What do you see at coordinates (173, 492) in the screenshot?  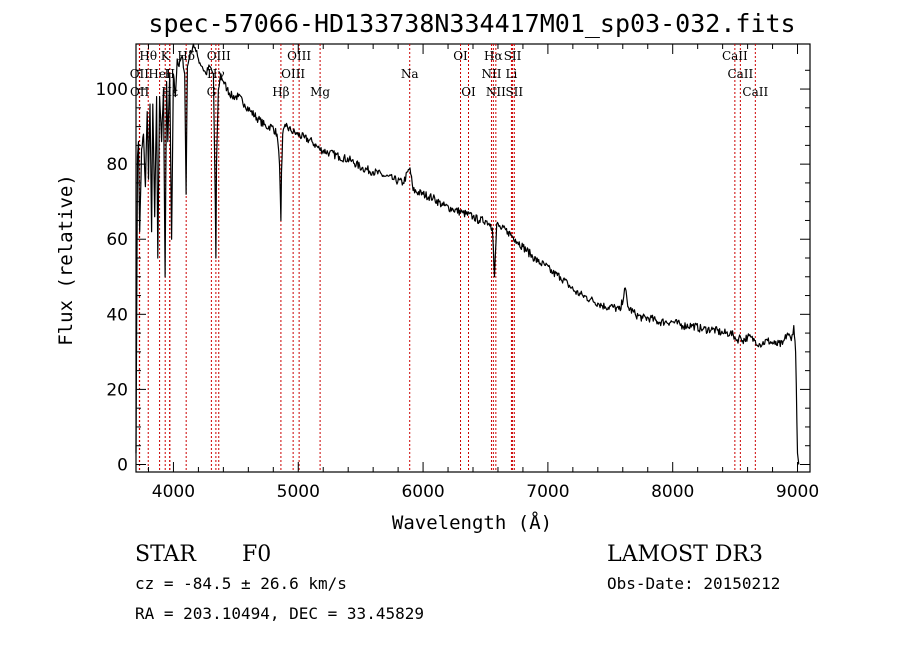 I see `x-tick-label: 4000` at bounding box center [173, 492].